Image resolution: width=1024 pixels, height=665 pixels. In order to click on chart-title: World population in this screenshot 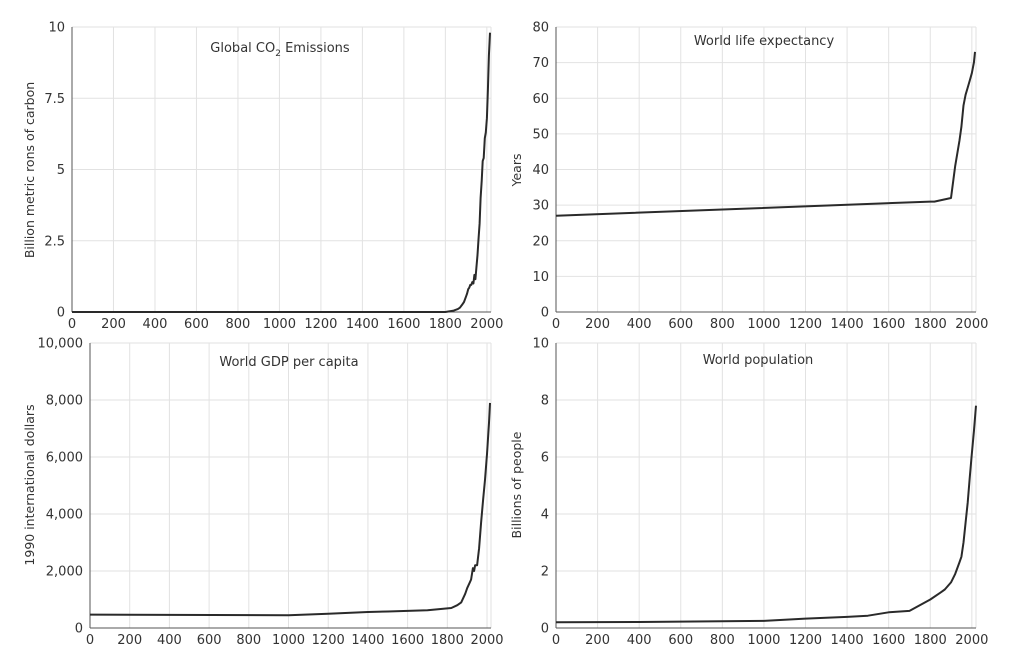, I will do `click(758, 360)`.